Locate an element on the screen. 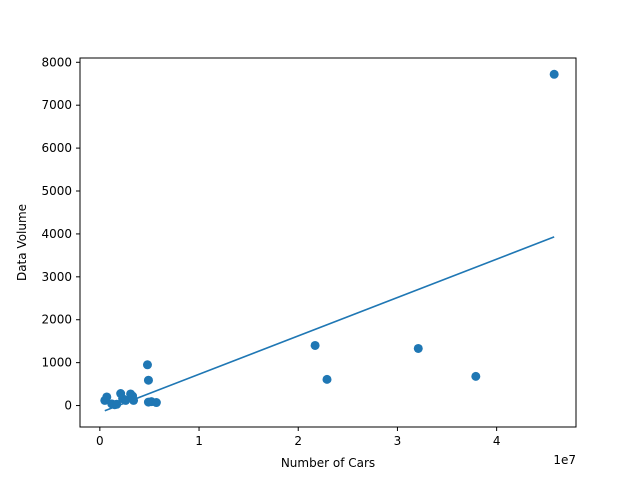 This screenshot has width=640, height=484. x-tick-label: 4 is located at coordinates (497, 441).